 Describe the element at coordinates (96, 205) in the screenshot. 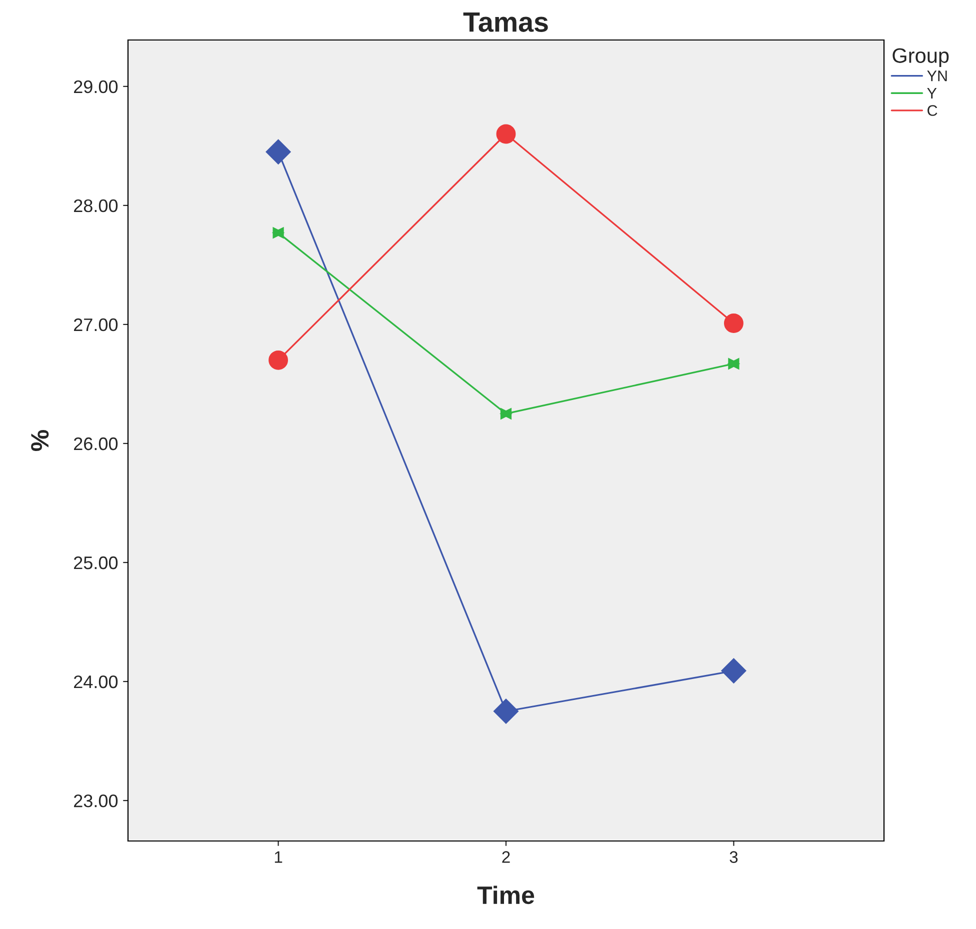

I see `y-tick-label: 28.00` at that location.